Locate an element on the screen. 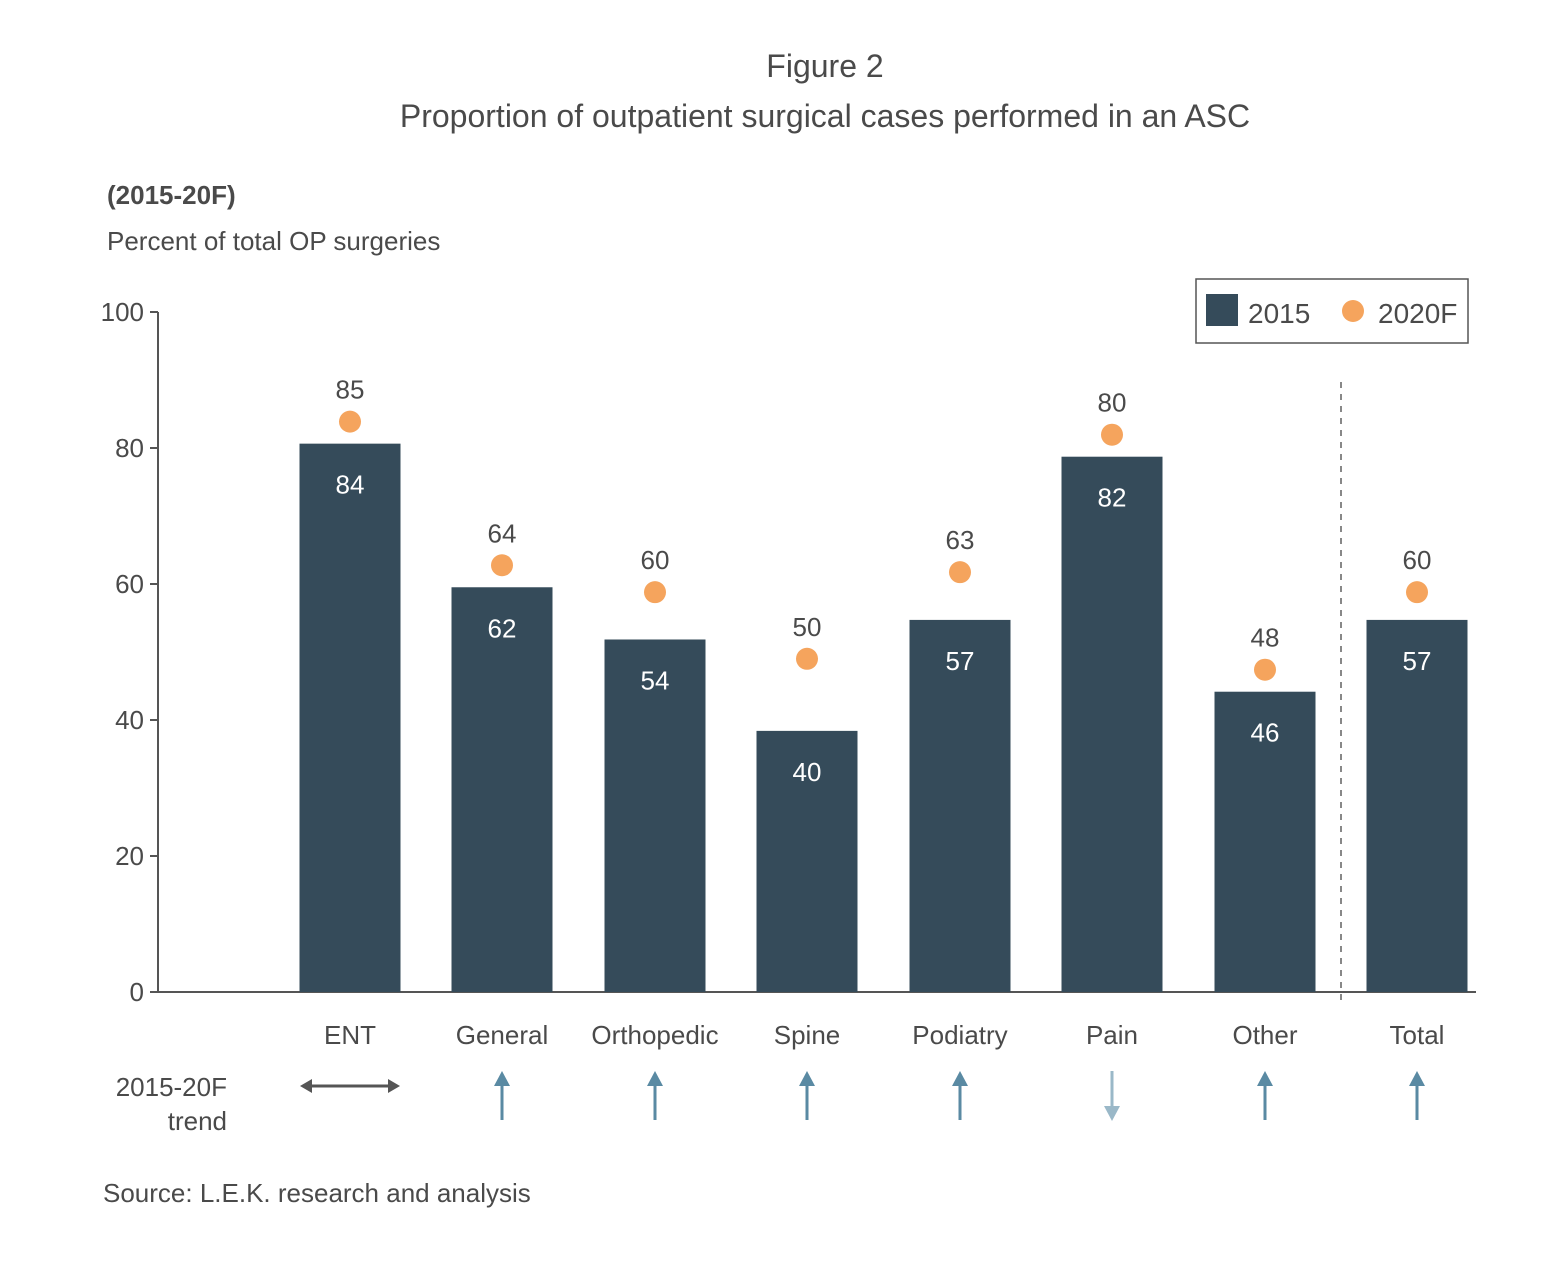 The width and height of the screenshot is (1547, 1268). y-tick-label: 40 is located at coordinates (129, 720).